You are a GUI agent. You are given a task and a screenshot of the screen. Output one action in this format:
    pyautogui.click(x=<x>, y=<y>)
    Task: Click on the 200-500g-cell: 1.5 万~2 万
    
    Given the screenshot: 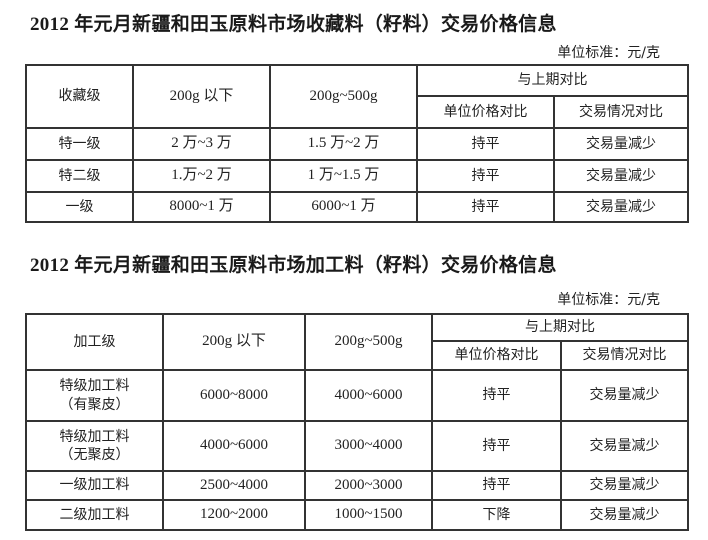 What is the action you would take?
    pyautogui.click(x=343, y=144)
    